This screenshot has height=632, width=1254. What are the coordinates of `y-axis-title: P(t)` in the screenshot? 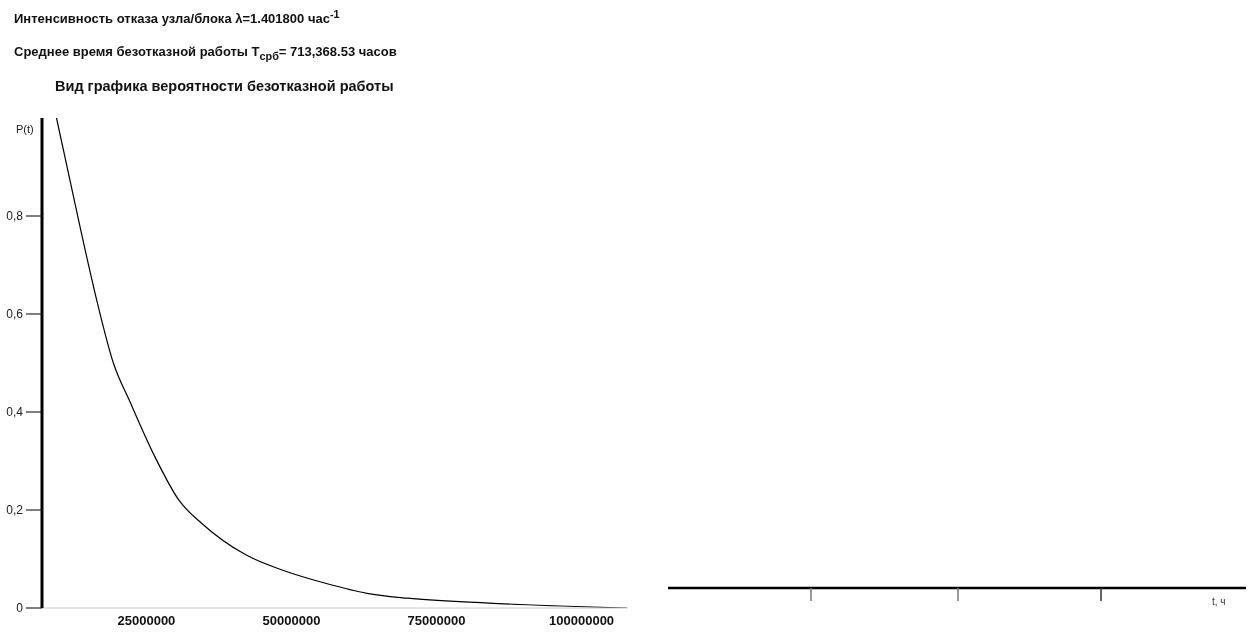 It's located at (25, 129).